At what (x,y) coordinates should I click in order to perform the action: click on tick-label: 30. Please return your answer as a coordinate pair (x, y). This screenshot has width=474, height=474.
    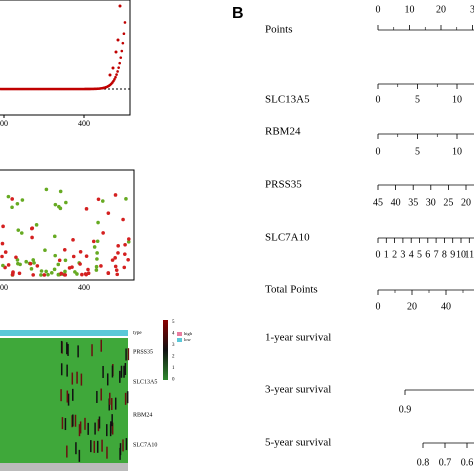
    Looking at the image, I should click on (431, 202).